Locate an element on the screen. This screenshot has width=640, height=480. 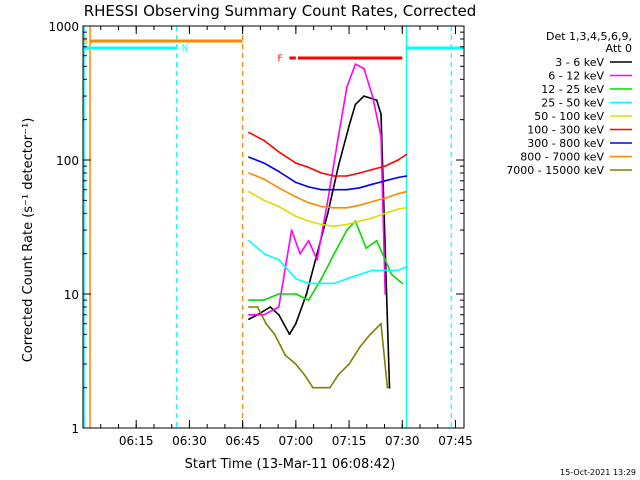
saa-flag-label: S is located at coordinates (85, 42).